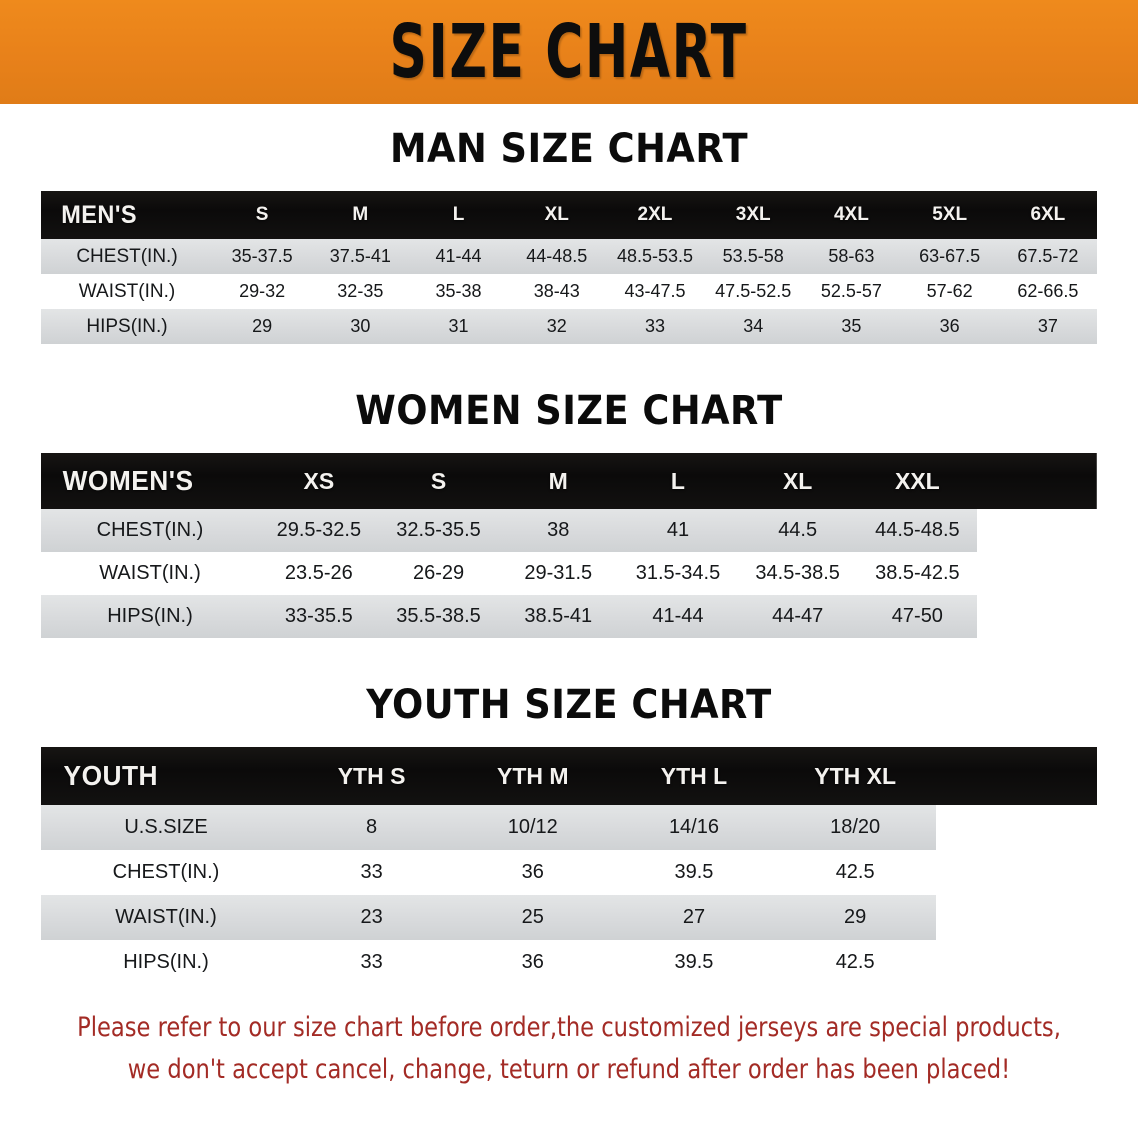  Describe the element at coordinates (128, 480) in the screenshot. I see `women-corner-label: WOMEN'S` at that location.